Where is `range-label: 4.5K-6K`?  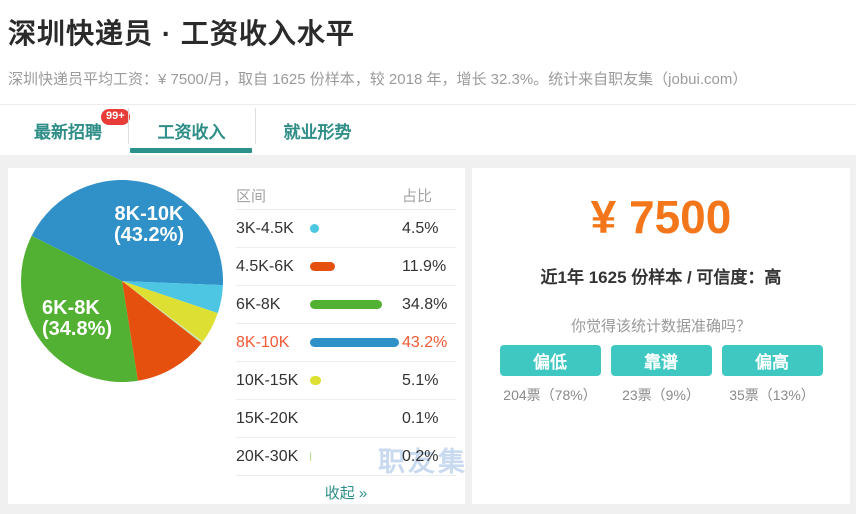
range-label: 4.5K-6K is located at coordinates (265, 266).